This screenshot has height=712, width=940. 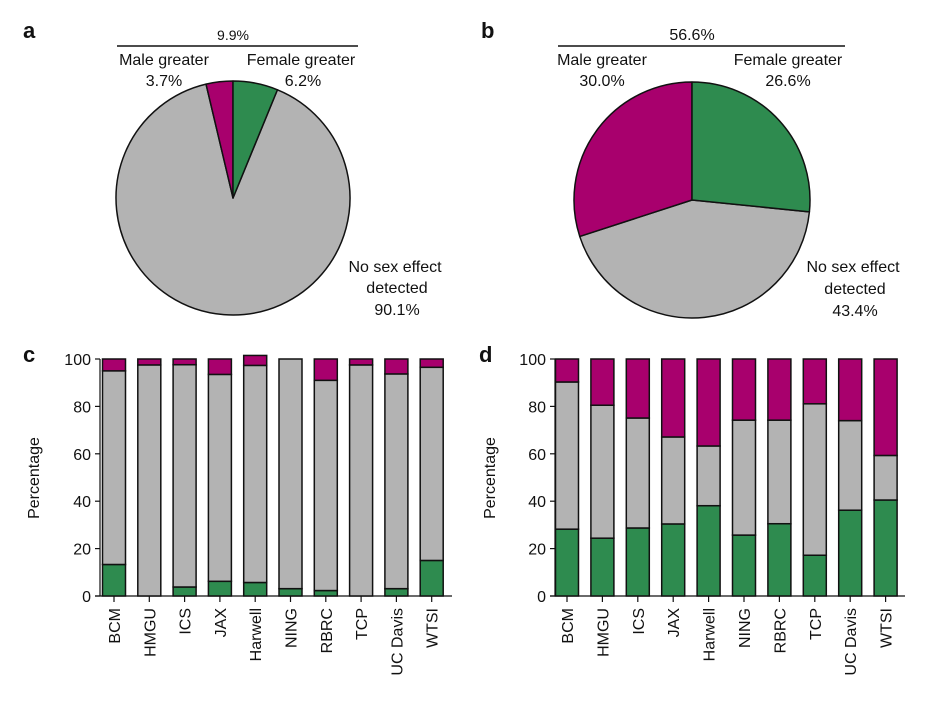 What do you see at coordinates (788, 60) in the screenshot?
I see `female-label-b: Female greater` at bounding box center [788, 60].